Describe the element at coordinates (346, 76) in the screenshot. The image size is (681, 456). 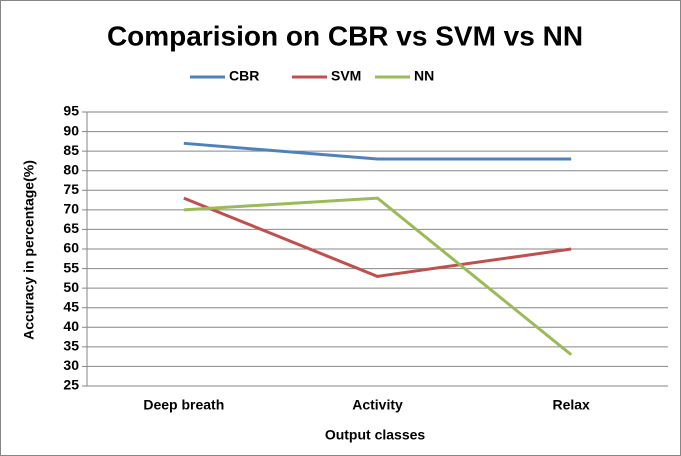
I see `legend-label: SVM` at that location.